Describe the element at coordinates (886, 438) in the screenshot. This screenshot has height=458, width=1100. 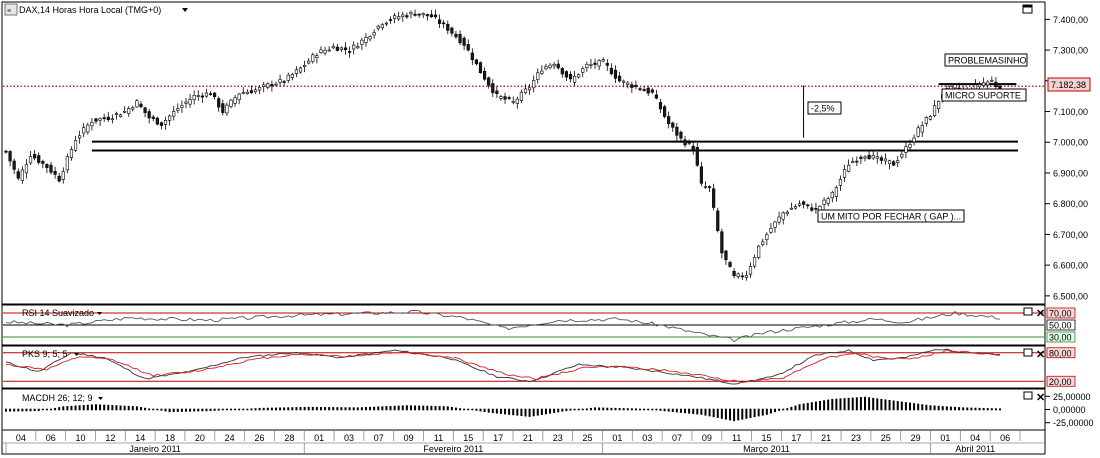
I see `day-tick-label: 25` at that location.